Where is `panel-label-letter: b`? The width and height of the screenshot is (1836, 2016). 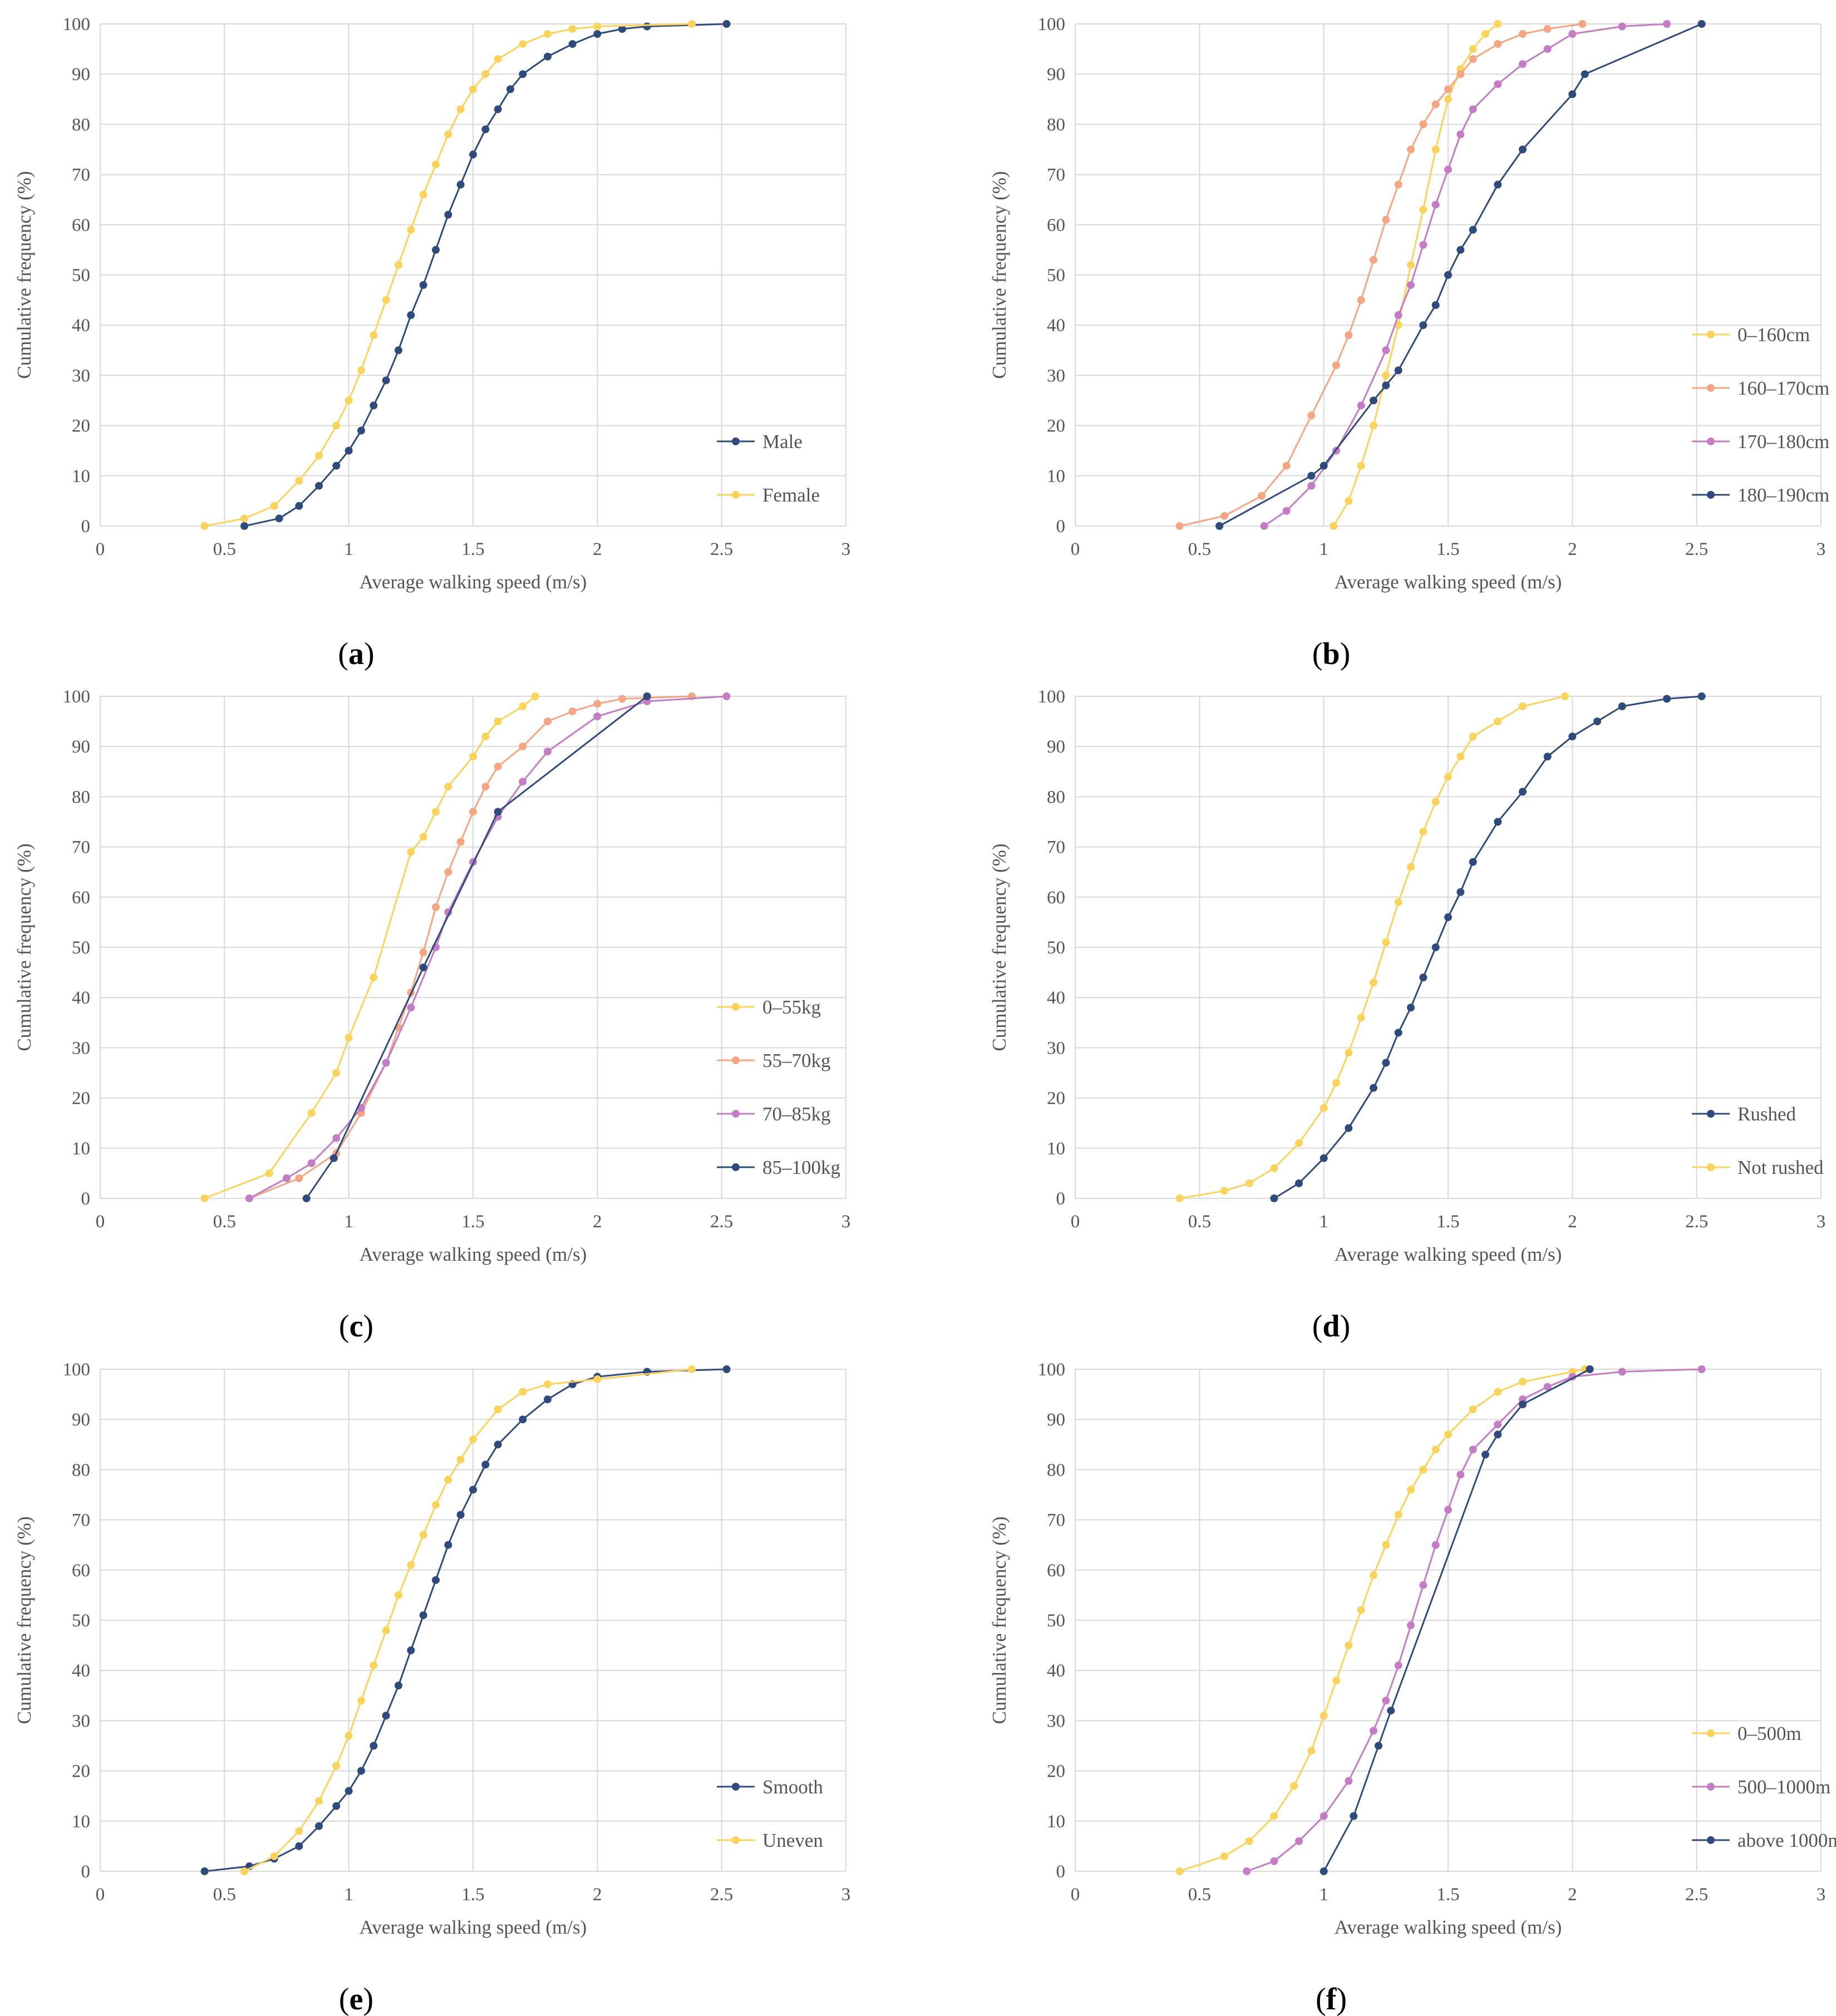 panel-label-letter: b is located at coordinates (1331, 654).